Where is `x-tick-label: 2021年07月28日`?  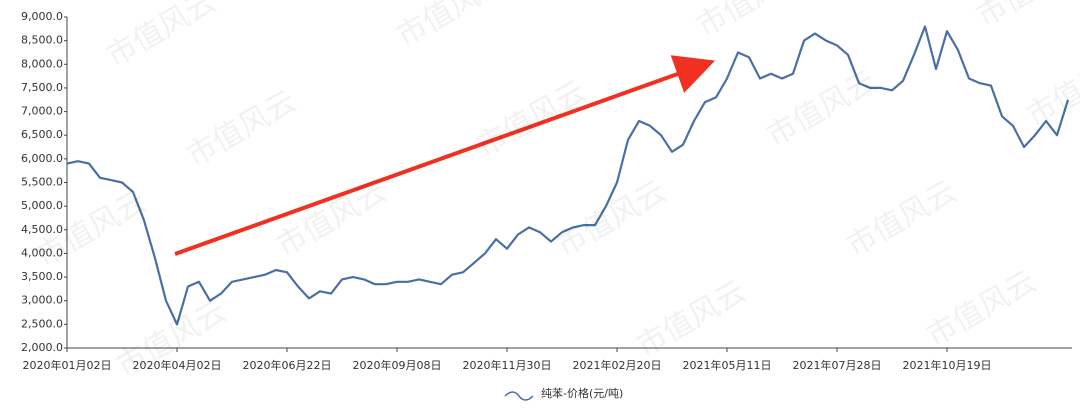 x-tick-label: 2021年07月28日 is located at coordinates (837, 365).